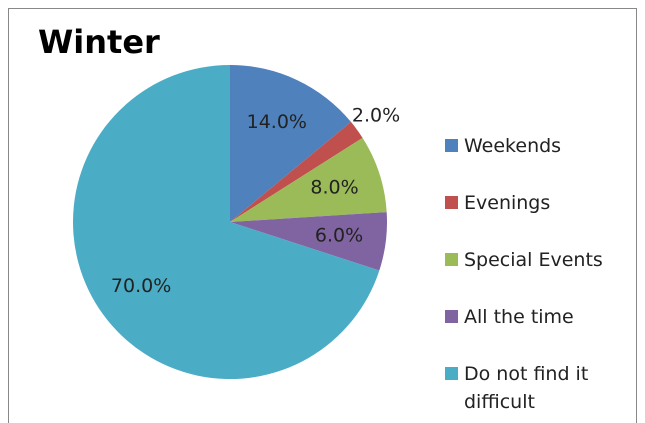  Describe the element at coordinates (334, 188) in the screenshot. I see `data-label: 8.0%` at that location.